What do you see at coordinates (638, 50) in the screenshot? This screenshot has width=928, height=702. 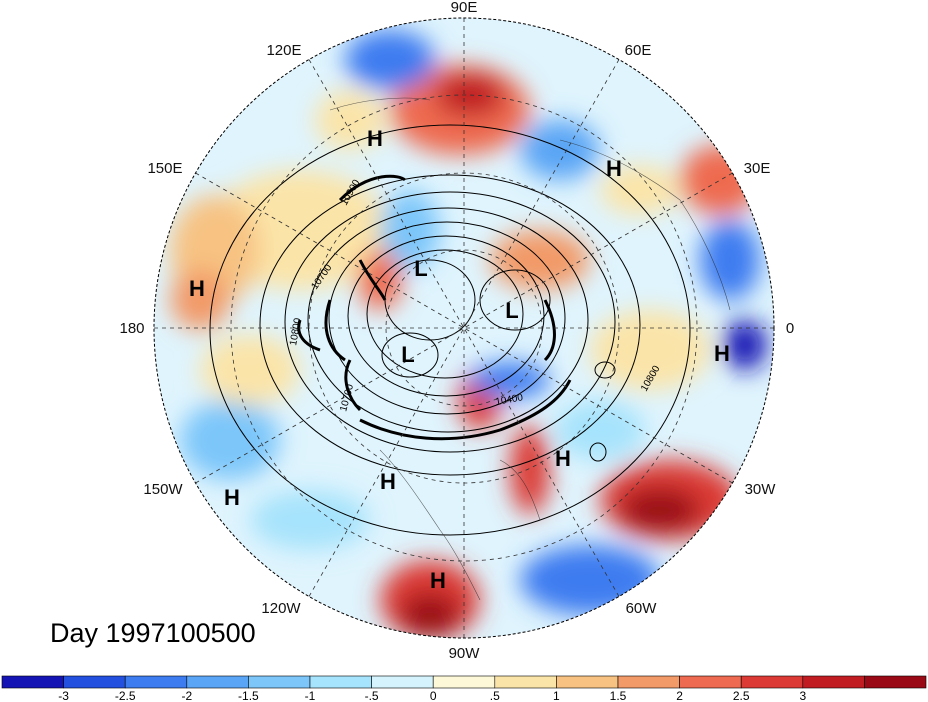 I see `lon-label-60e: 60E` at bounding box center [638, 50].